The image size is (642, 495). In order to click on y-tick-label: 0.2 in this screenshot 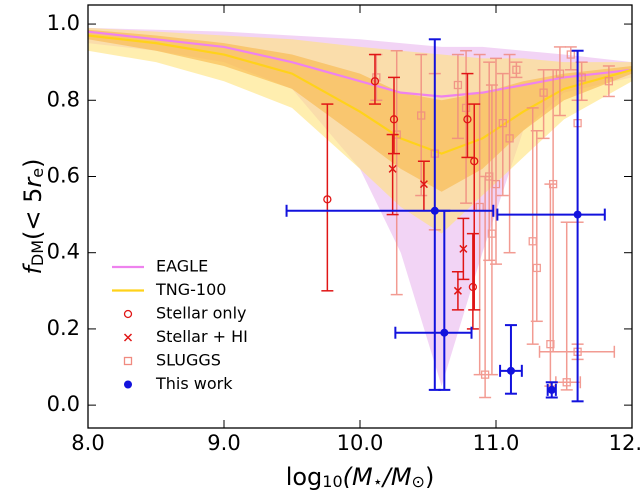, I will do `click(63, 328)`.